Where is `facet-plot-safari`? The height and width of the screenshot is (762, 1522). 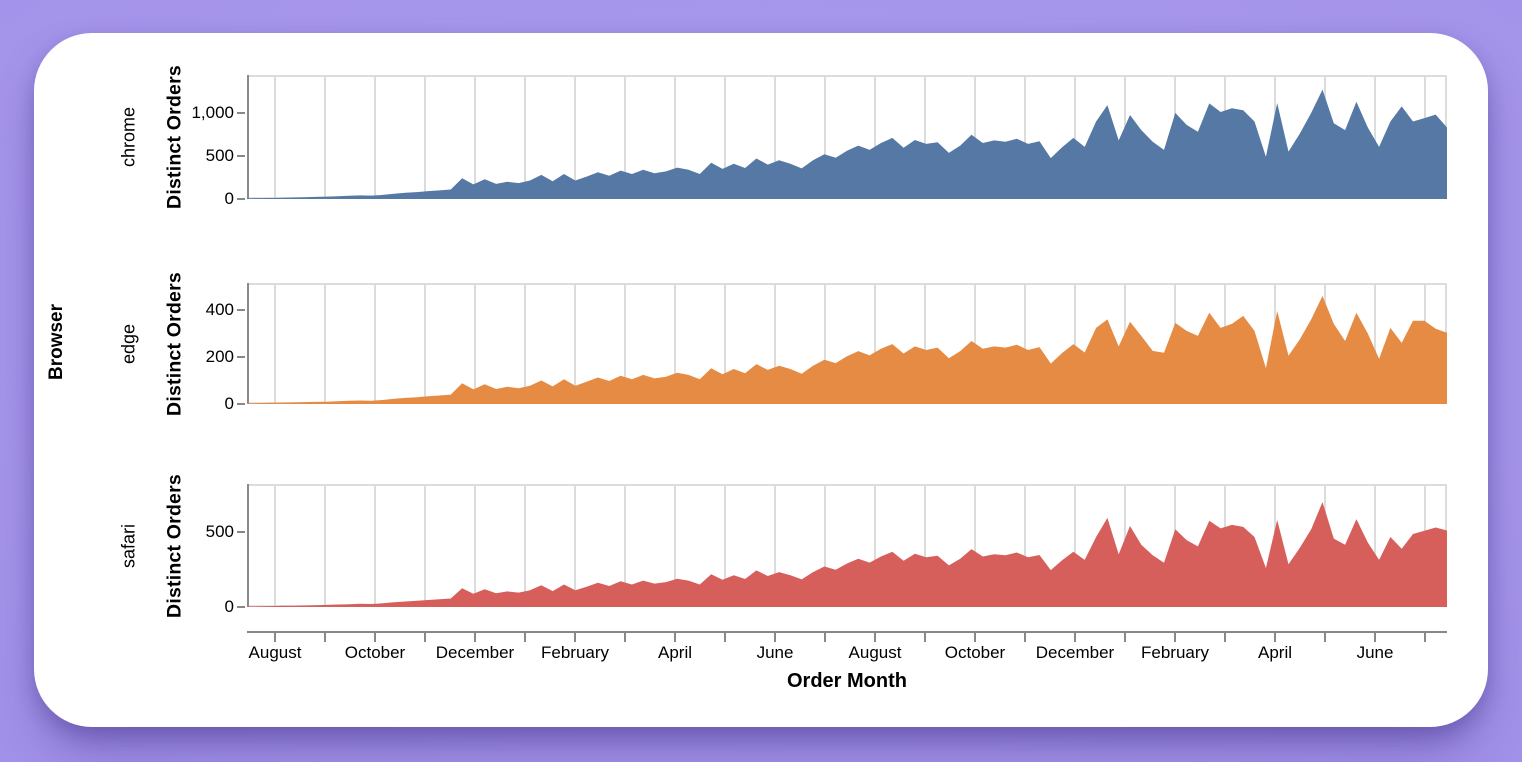 facet-plot-safari is located at coordinates (847, 545).